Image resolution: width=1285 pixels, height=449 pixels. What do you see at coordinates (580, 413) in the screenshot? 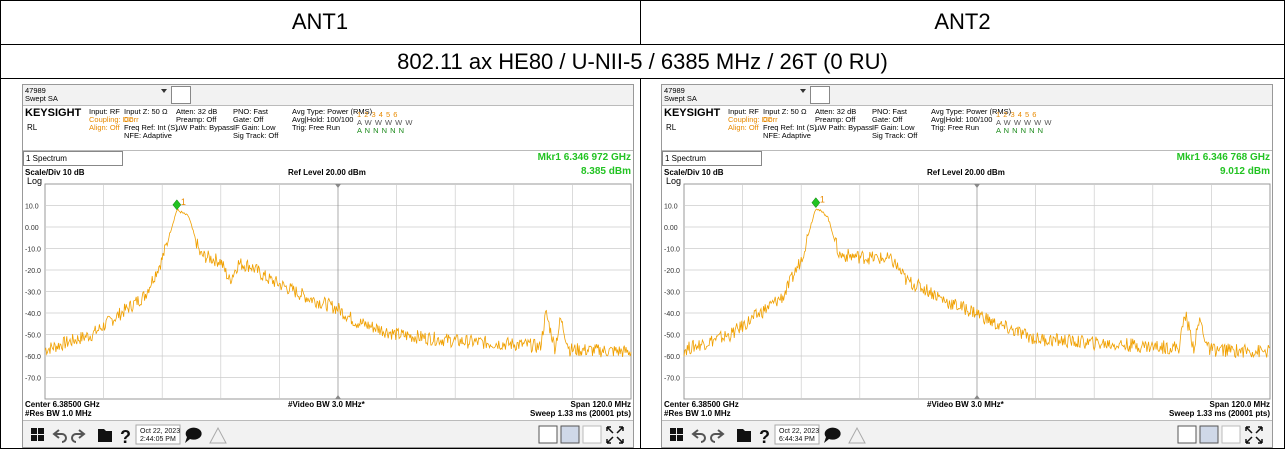
I see `sweep: Sweep 1.33 ms (20001 pts)` at bounding box center [580, 413].